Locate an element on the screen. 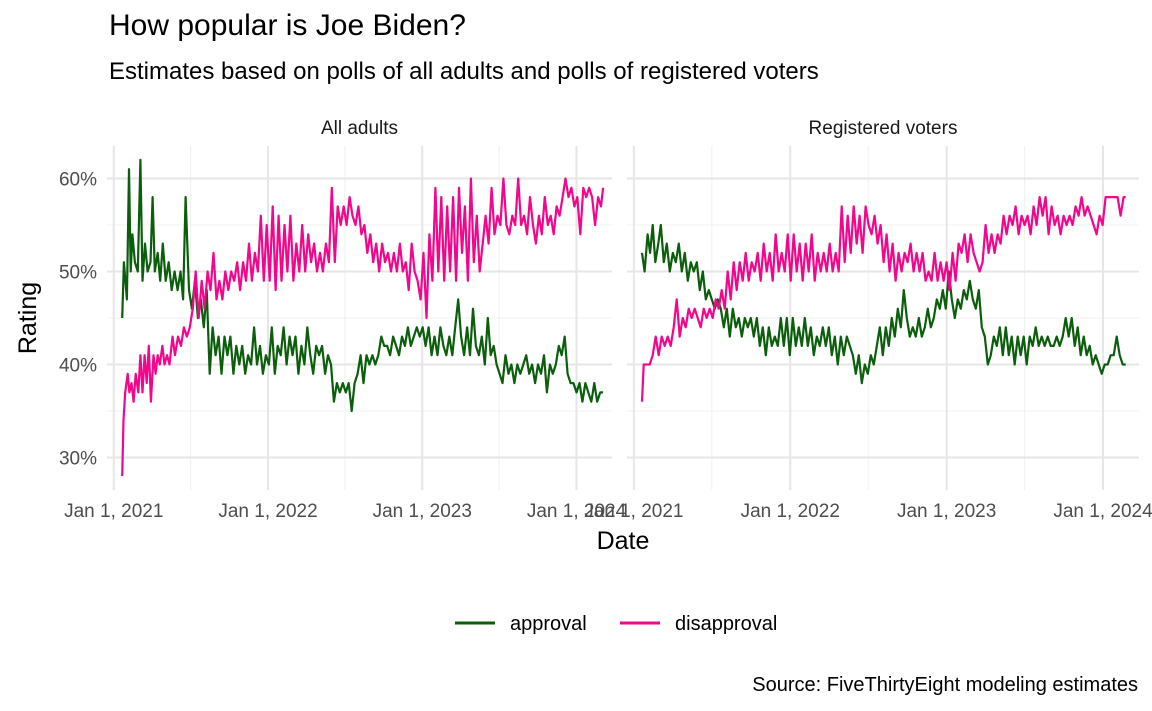 This screenshot has height=711, width=1152. facet-strip-label: Registered voters is located at coordinates (883, 128).